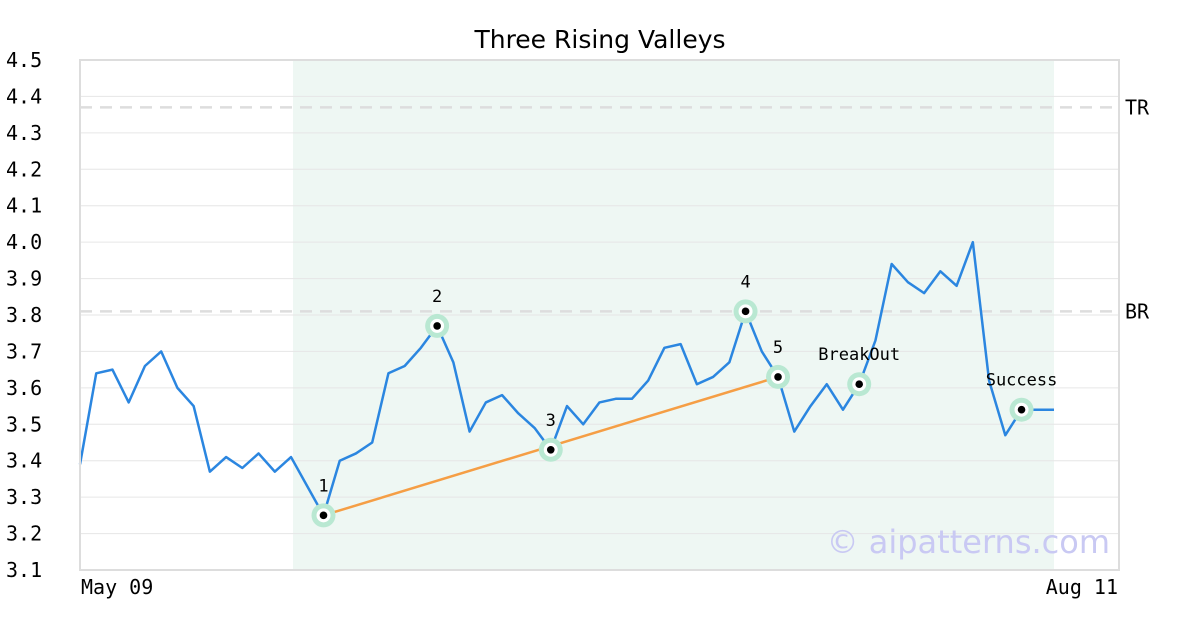 Image resolution: width=1200 pixels, height=630 pixels. I want to click on y-tick-label: 3.1, so click(24, 570).